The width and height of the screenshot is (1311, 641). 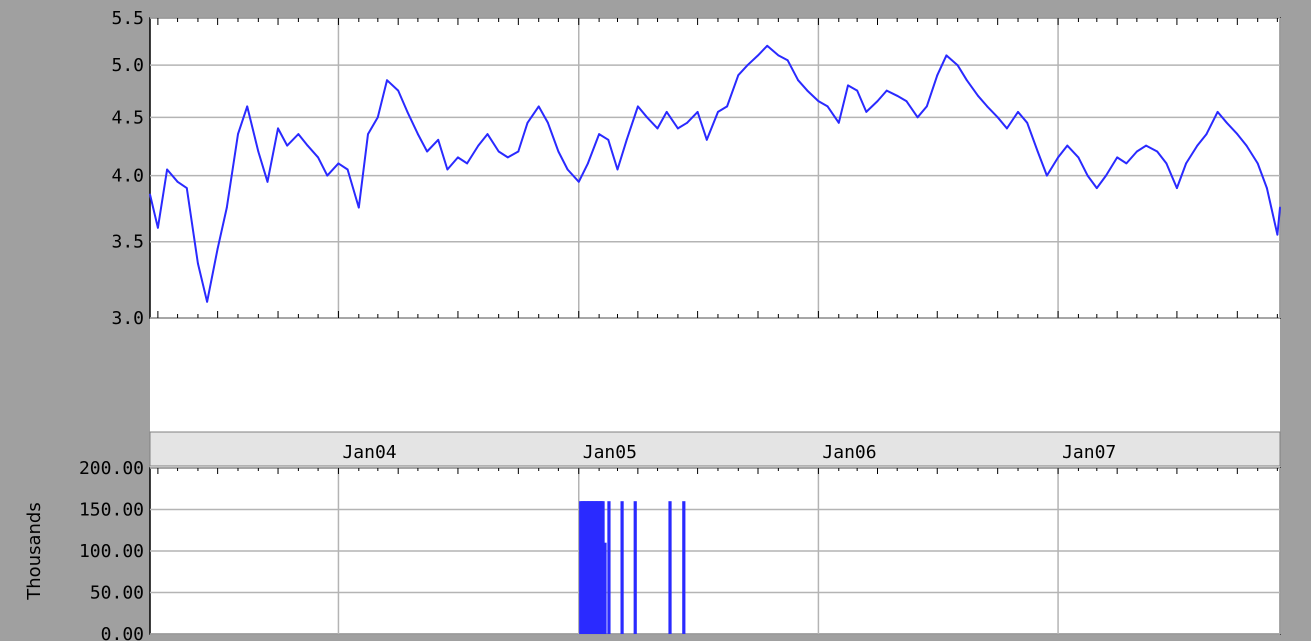 What do you see at coordinates (122, 632) in the screenshot?
I see `volume-y-tick-0: 0.00` at bounding box center [122, 632].